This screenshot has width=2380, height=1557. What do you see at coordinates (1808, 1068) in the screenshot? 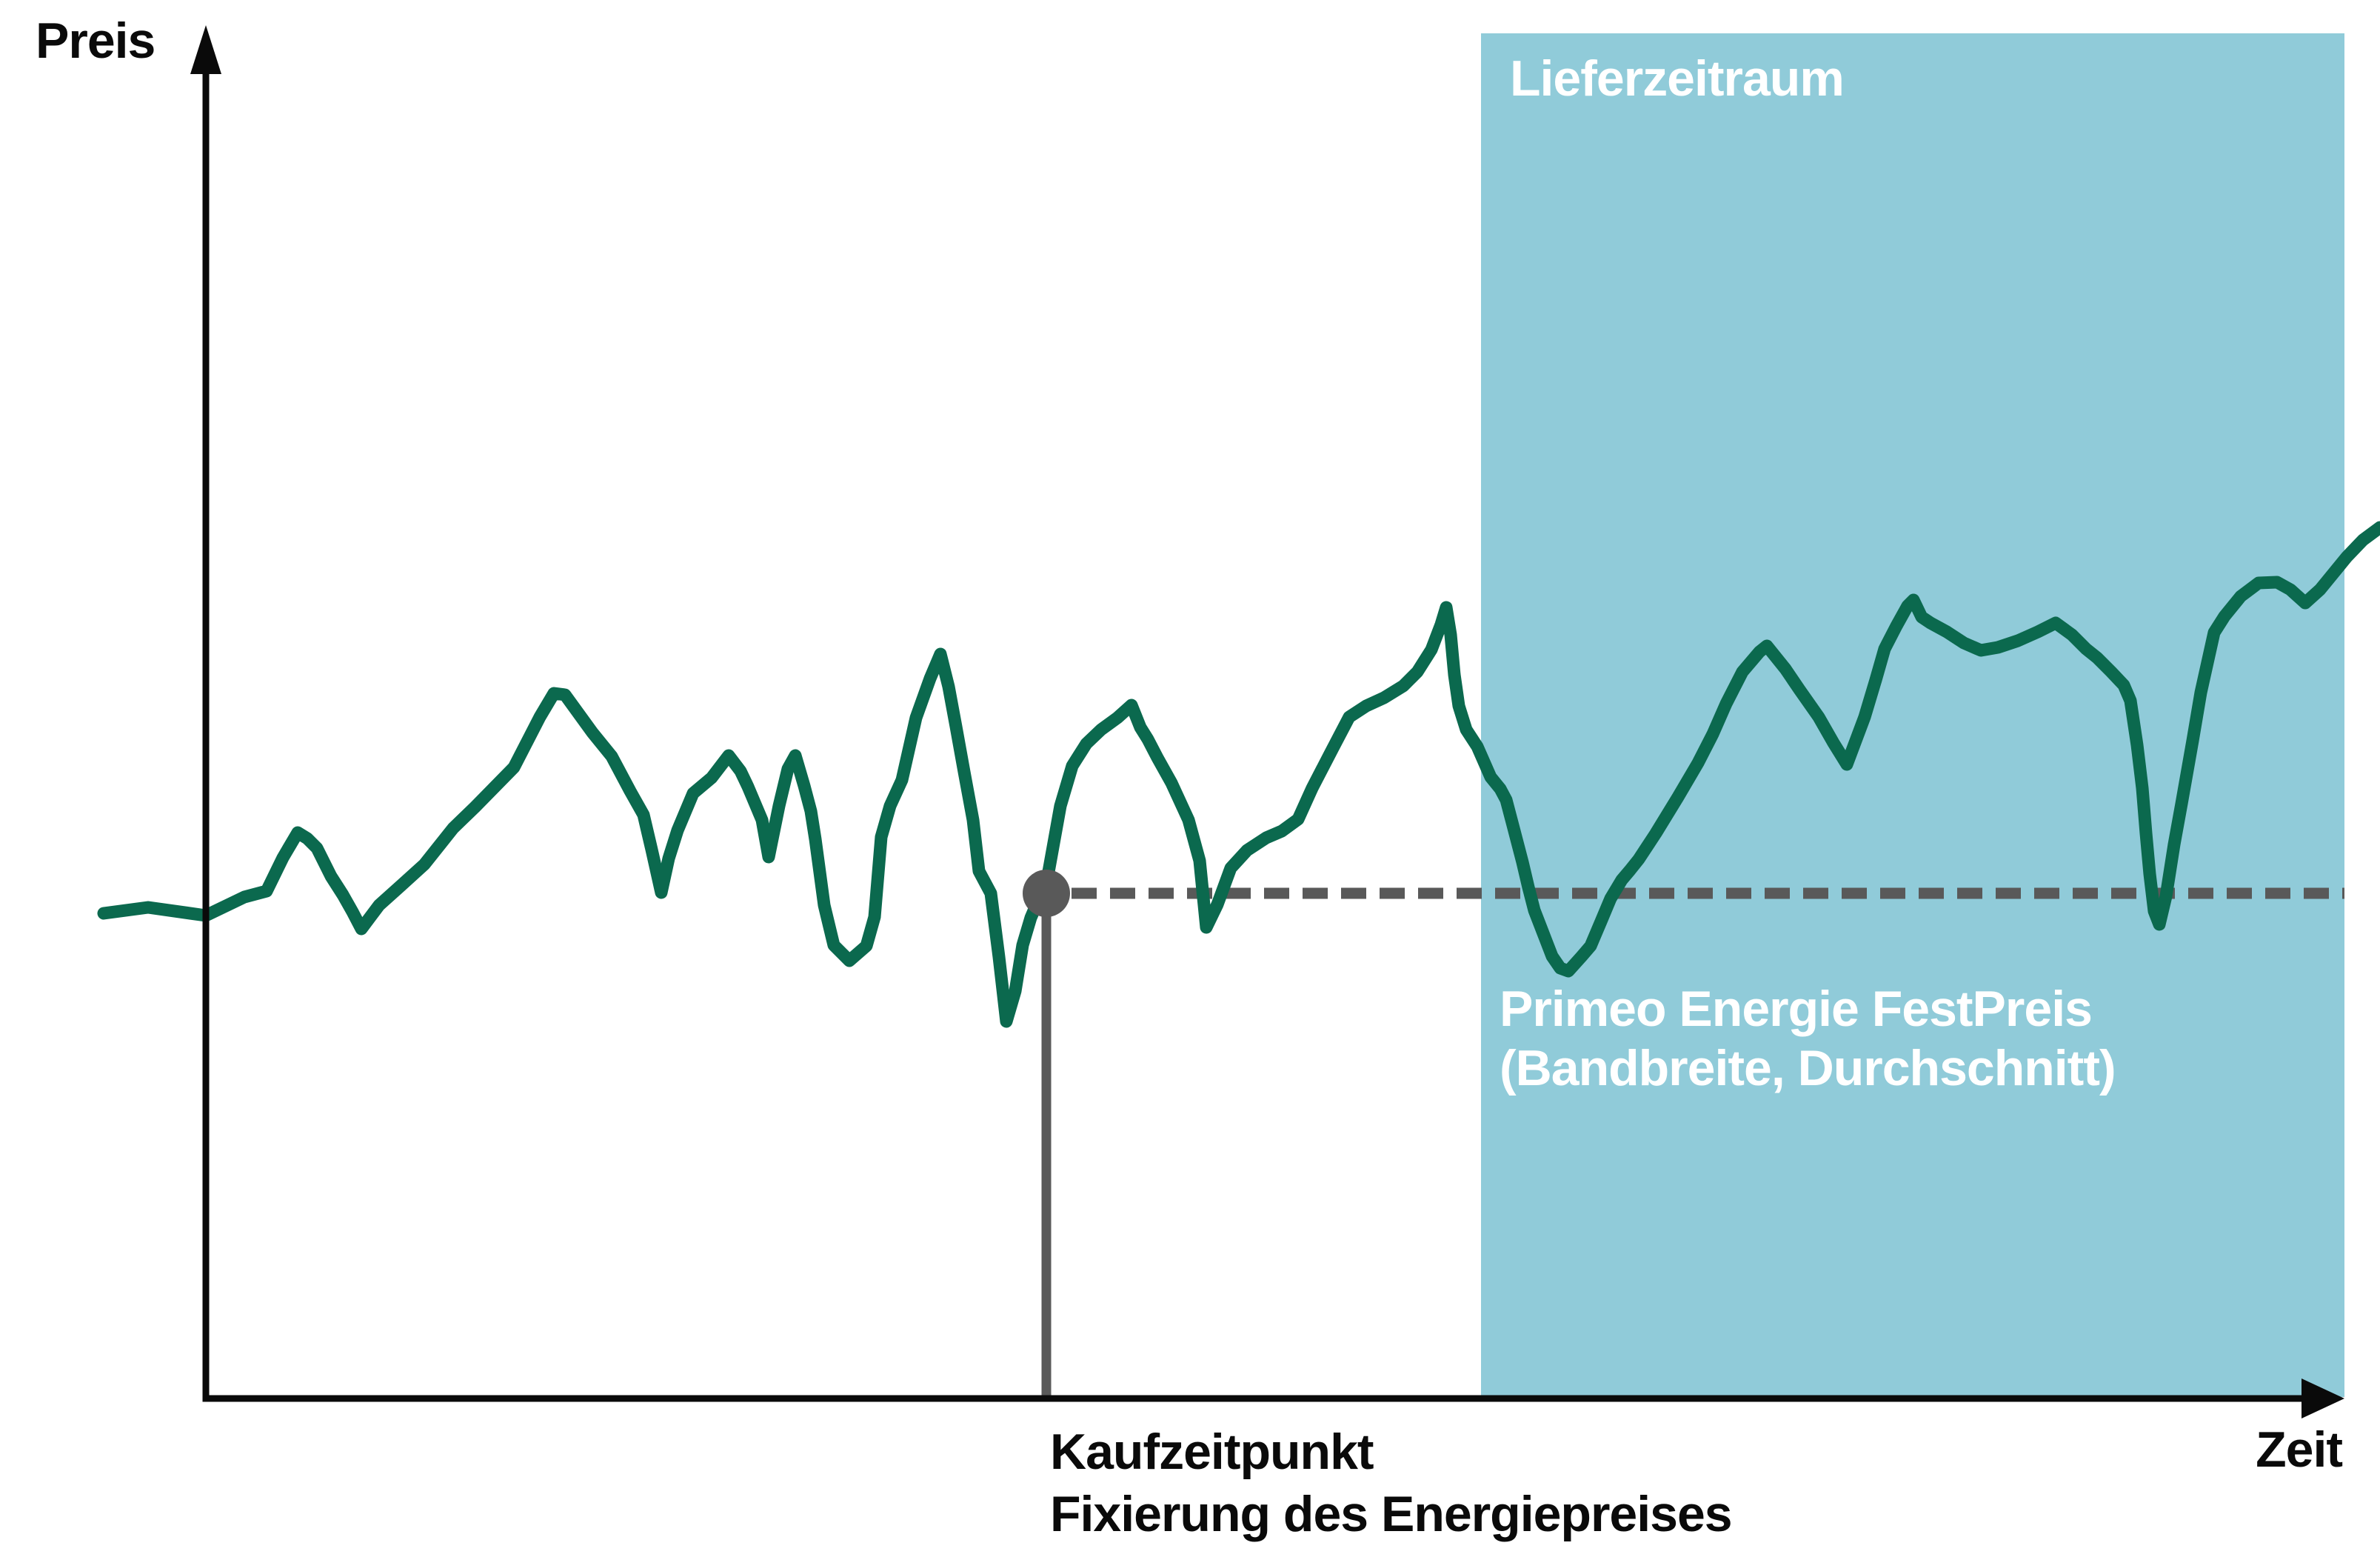
I see `fixed-price-label-line2: (Bandbreite, Durchschnitt)` at bounding box center [1808, 1068].